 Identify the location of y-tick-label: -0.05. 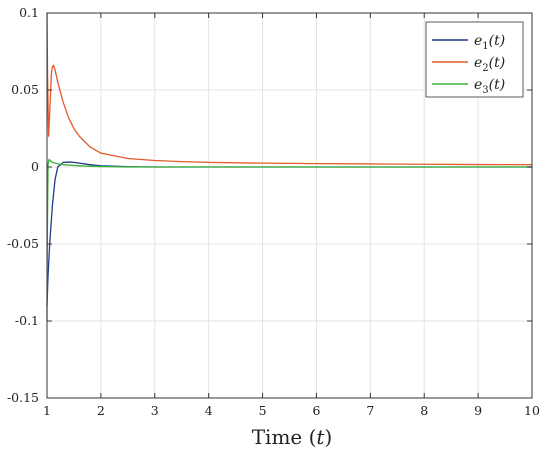
(23, 243).